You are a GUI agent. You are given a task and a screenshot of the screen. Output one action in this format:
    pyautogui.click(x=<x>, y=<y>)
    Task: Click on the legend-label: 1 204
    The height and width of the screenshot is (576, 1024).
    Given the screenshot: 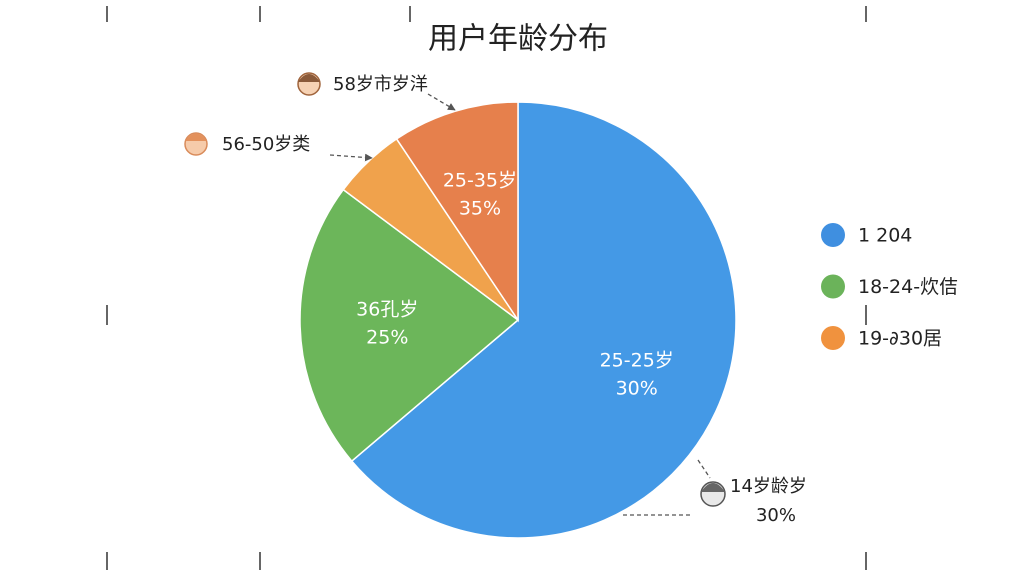 What is the action you would take?
    pyautogui.click(x=885, y=236)
    